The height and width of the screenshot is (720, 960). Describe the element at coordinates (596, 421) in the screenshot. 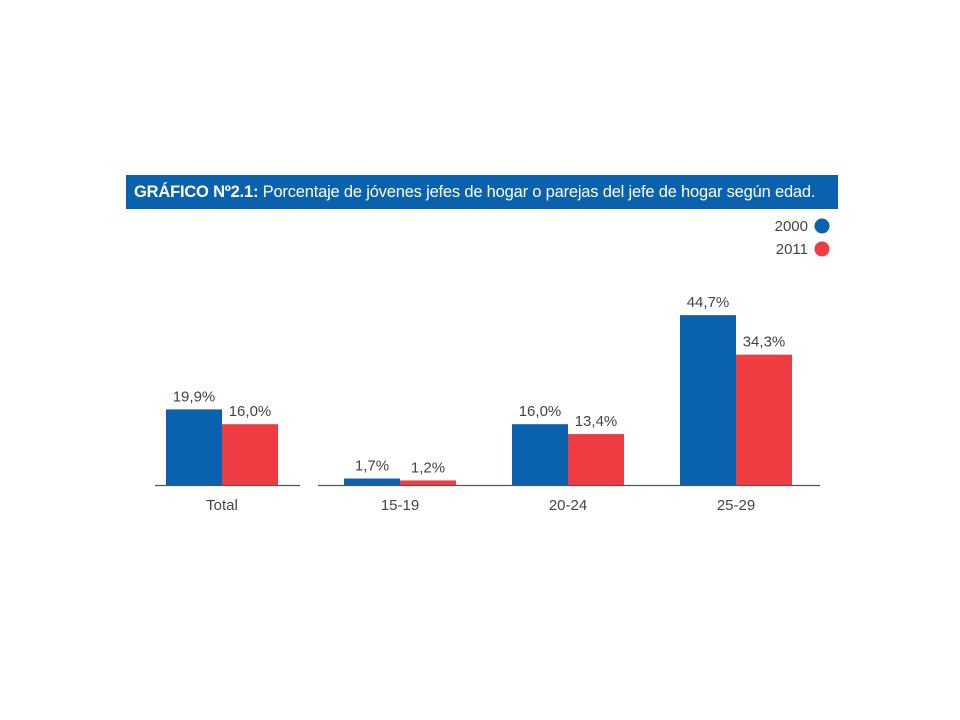

I see `data-label-2011-20-24: 13,4%` at that location.